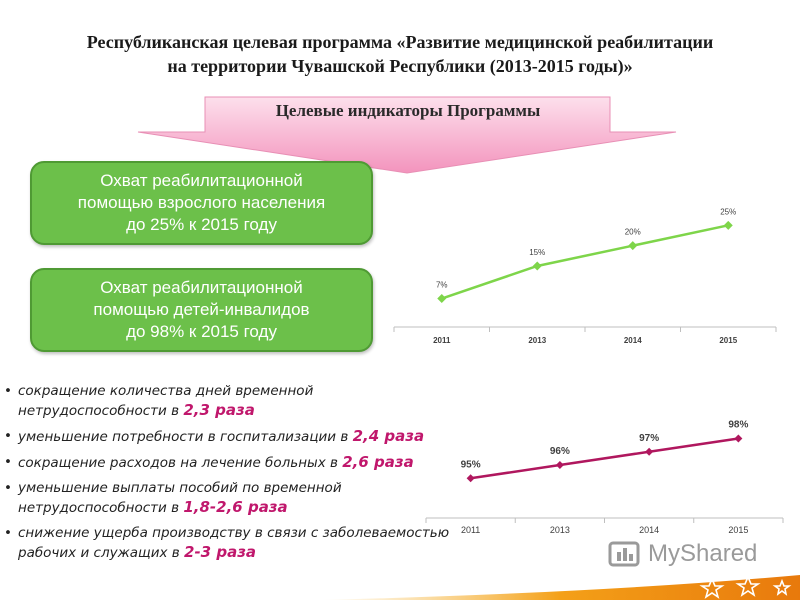  Describe the element at coordinates (235, 507) in the screenshot. I see `effect-value: 1,8-2,6 раза` at that location.